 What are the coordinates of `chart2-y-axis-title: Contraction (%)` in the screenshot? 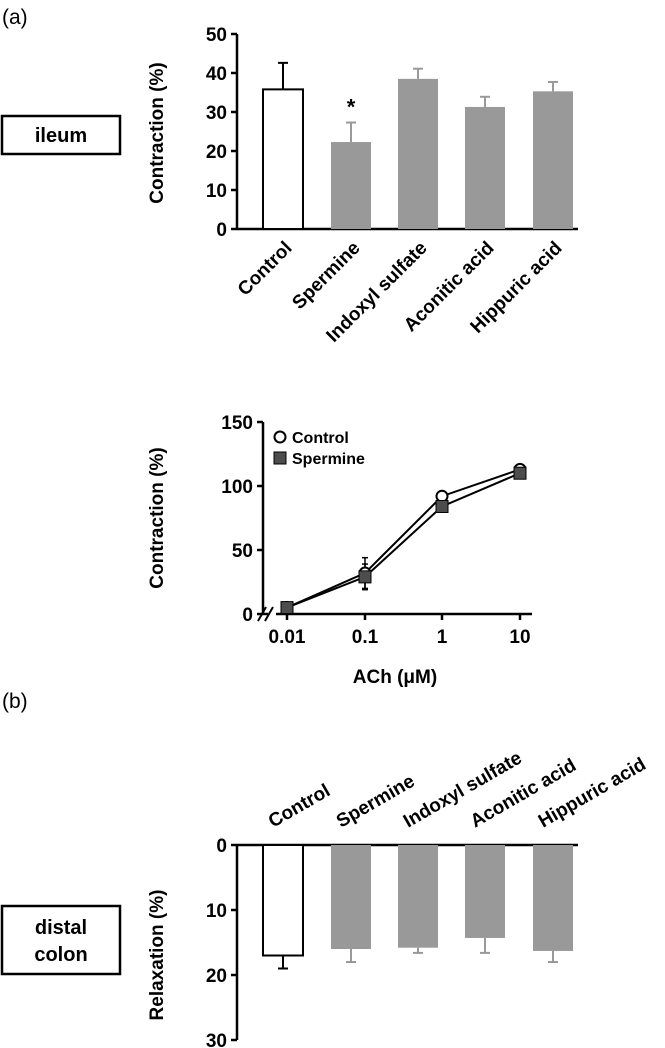 It's located at (157, 517).